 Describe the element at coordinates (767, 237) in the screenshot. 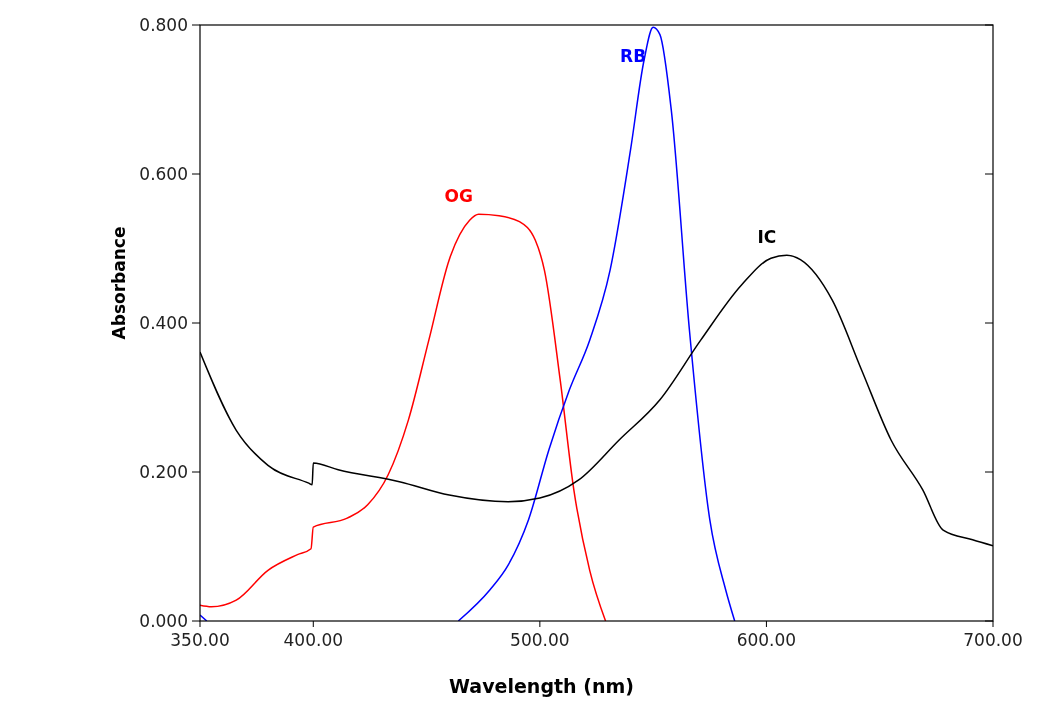

I see `series-label: IC` at that location.